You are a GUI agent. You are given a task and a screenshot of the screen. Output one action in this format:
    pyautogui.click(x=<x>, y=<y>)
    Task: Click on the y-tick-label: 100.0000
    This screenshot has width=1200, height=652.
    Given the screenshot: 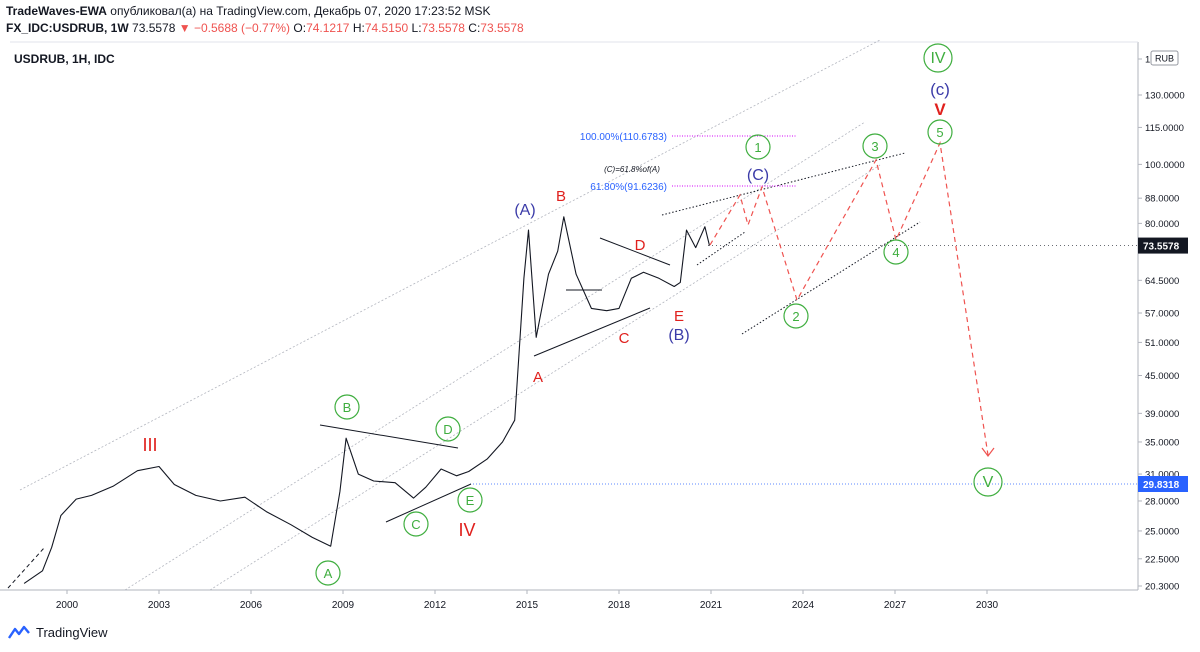 What is the action you would take?
    pyautogui.click(x=1165, y=165)
    